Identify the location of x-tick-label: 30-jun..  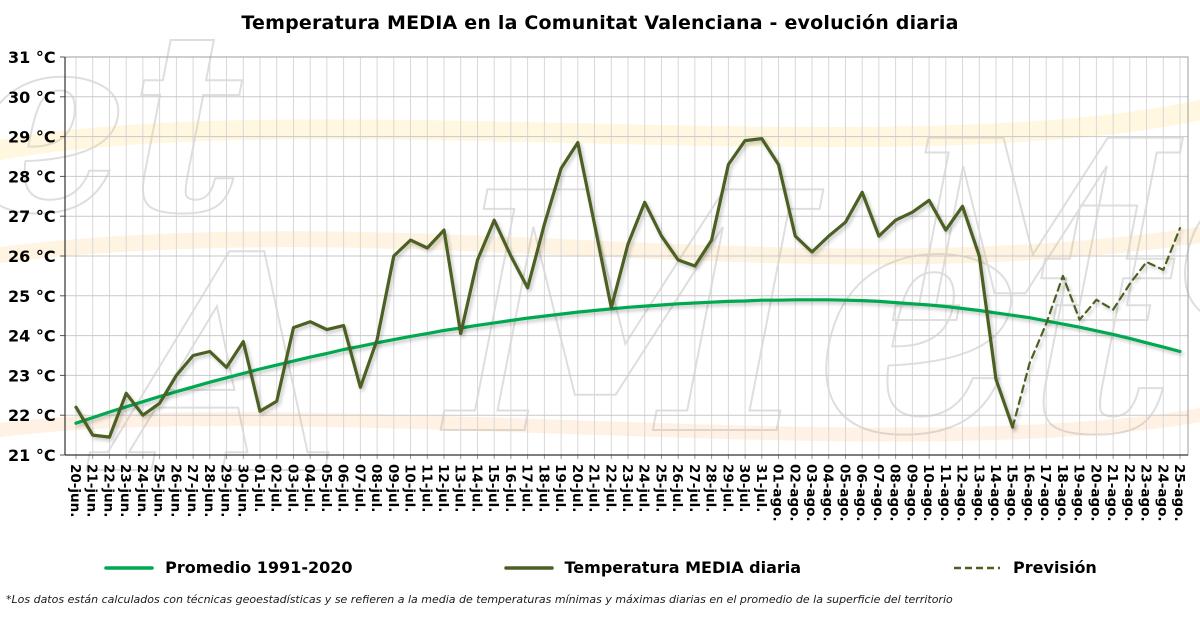
(242, 490).